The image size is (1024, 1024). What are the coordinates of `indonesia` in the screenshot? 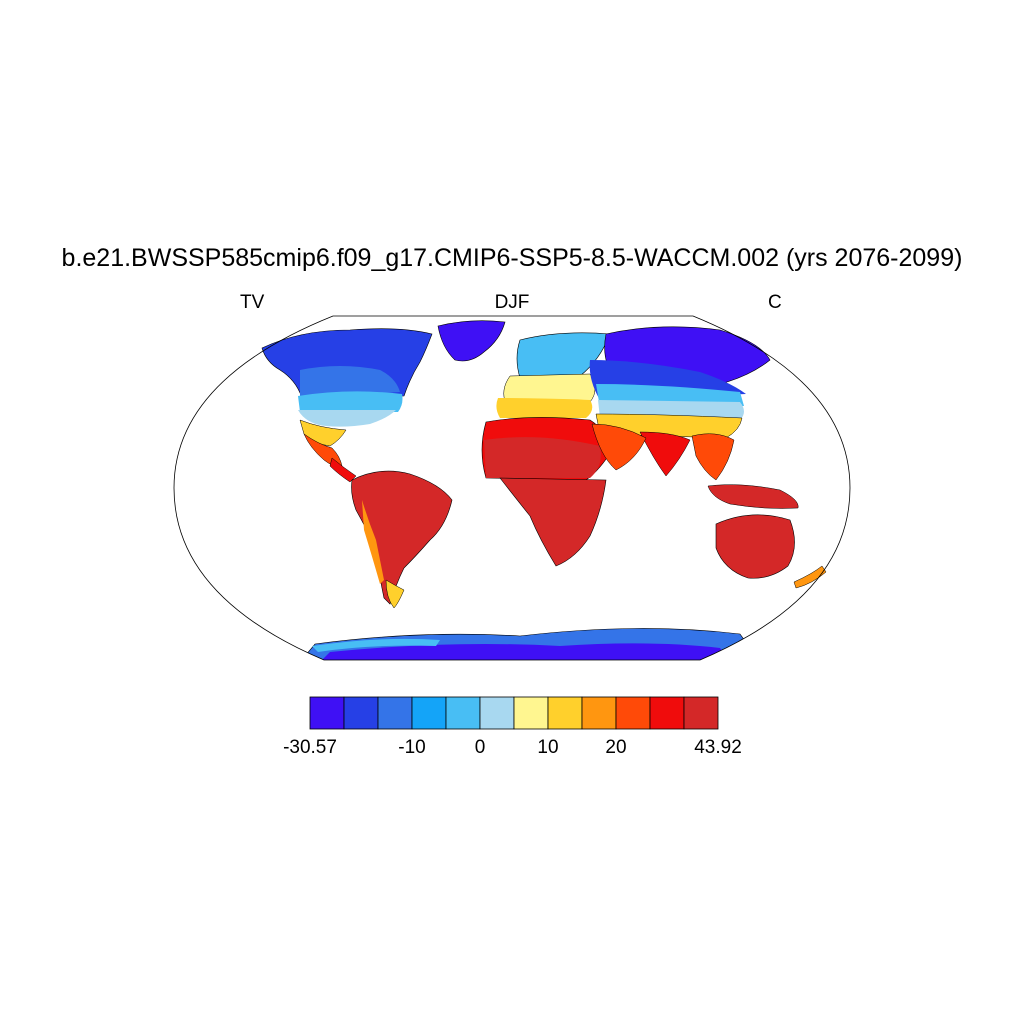 It's located at (753, 496).